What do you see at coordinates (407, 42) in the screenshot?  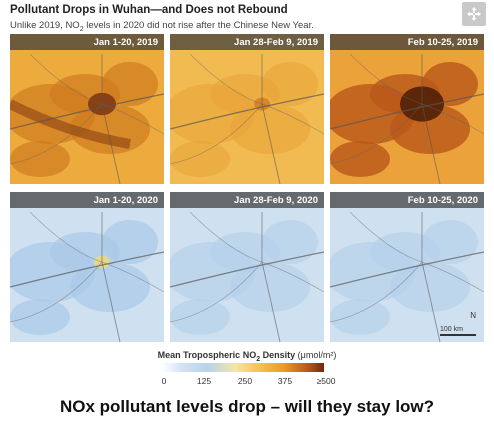 I see `panel-date-label: Feb 10-25, 2019` at bounding box center [407, 42].